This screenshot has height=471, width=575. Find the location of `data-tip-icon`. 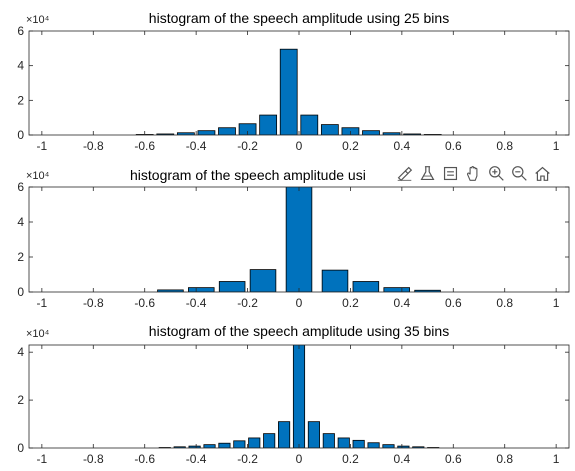

data-tip-icon is located at coordinates (427, 173).